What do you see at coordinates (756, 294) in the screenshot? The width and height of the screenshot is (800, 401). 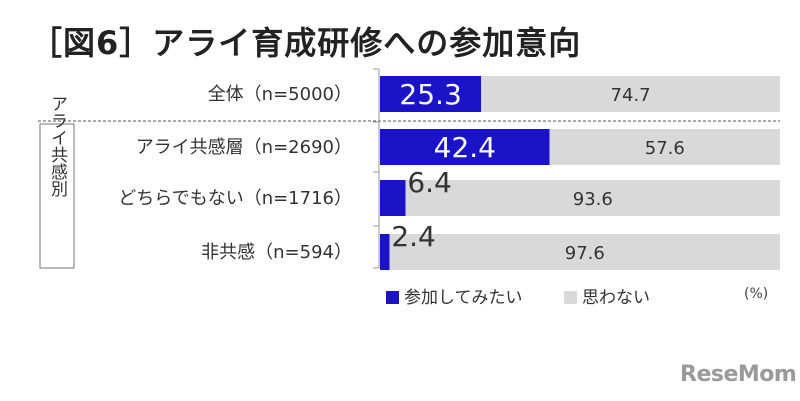 I see `unit-note: (%)` at bounding box center [756, 294].